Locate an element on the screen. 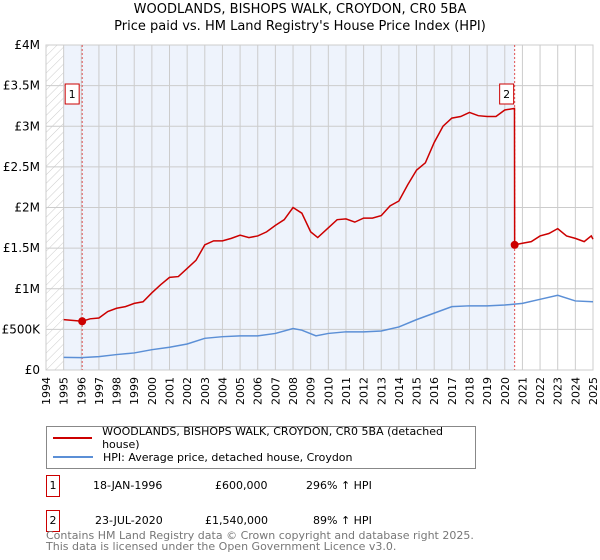  sale-label-number: 2 is located at coordinates (506, 94).